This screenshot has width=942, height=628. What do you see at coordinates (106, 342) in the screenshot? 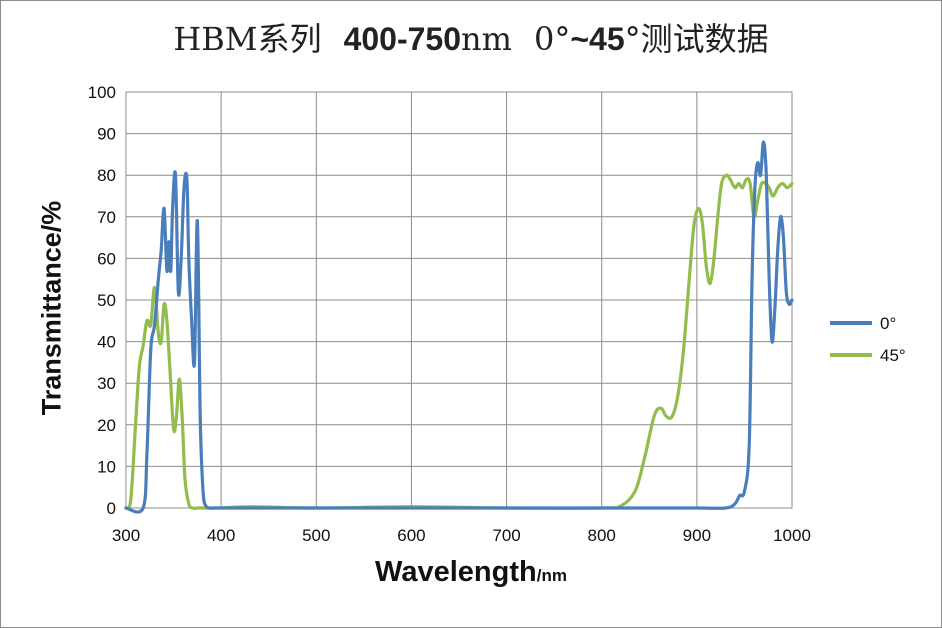
I see `y-tick-label: 40` at bounding box center [106, 342].